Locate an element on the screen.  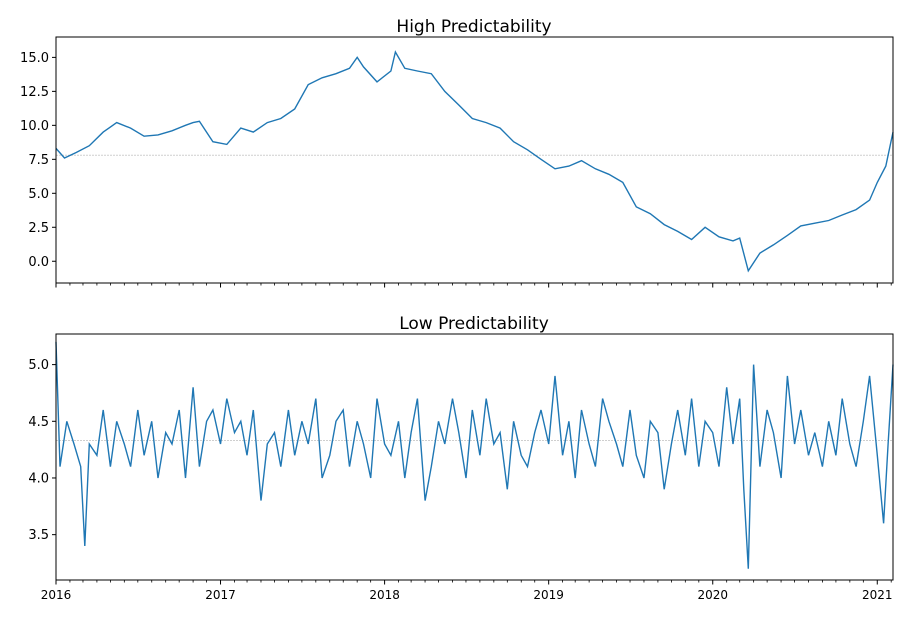
x-tick-label: 2016 is located at coordinates (56, 595).